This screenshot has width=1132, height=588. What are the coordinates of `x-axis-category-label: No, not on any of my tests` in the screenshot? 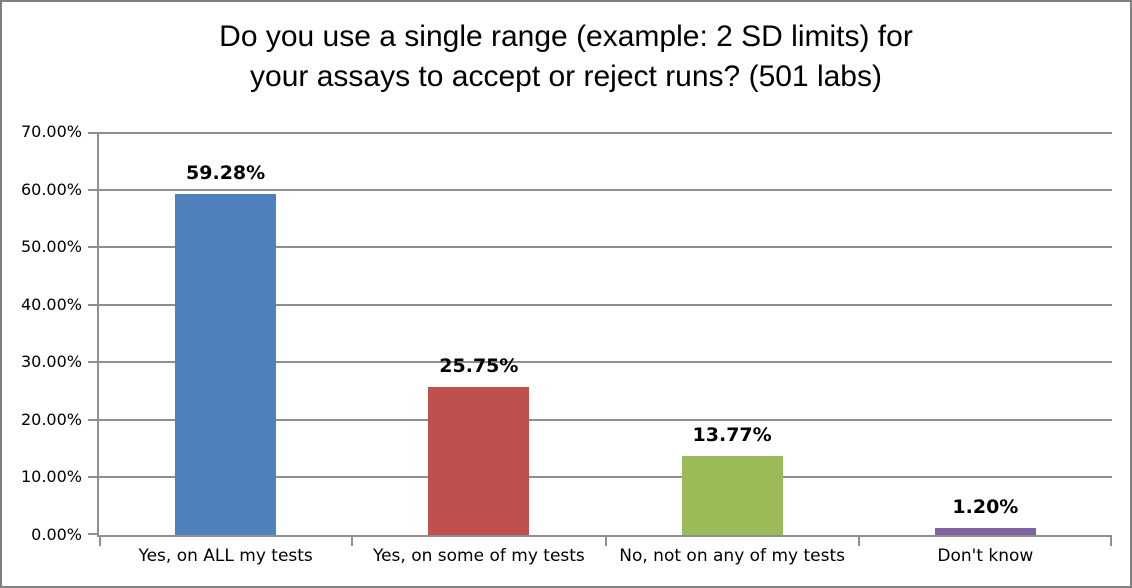 It's located at (732, 556).